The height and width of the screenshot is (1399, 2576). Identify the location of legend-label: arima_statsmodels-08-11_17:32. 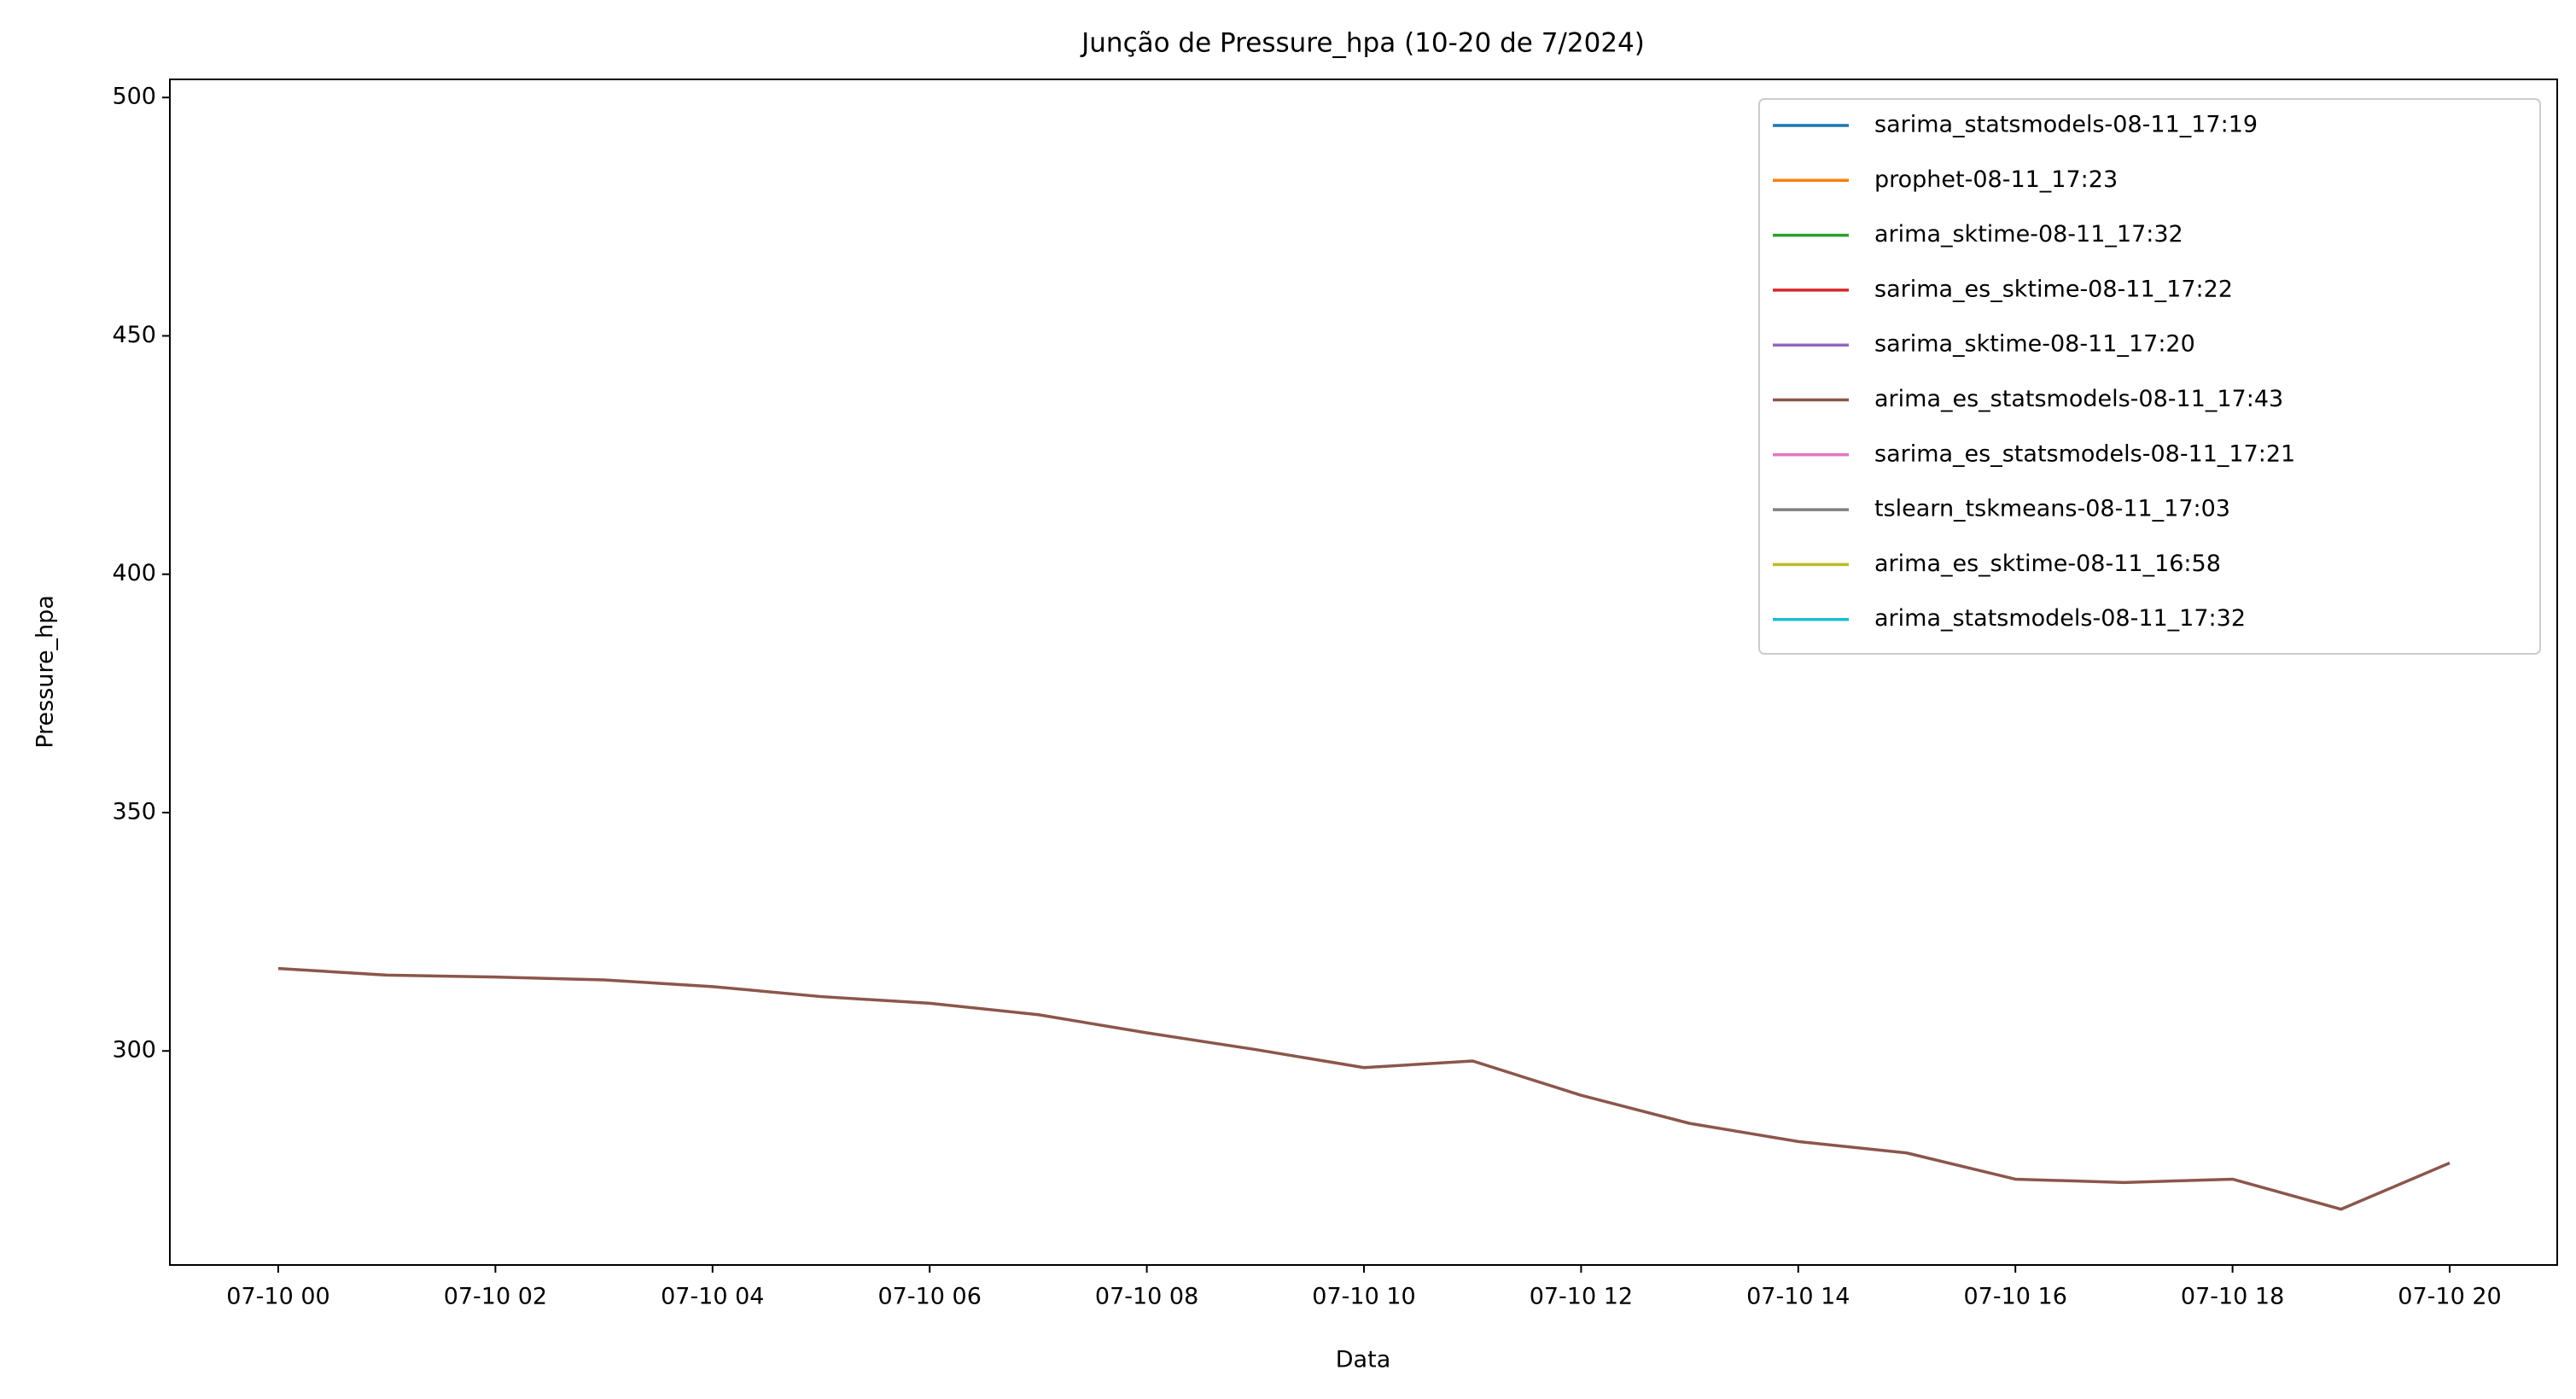
(2060, 618).